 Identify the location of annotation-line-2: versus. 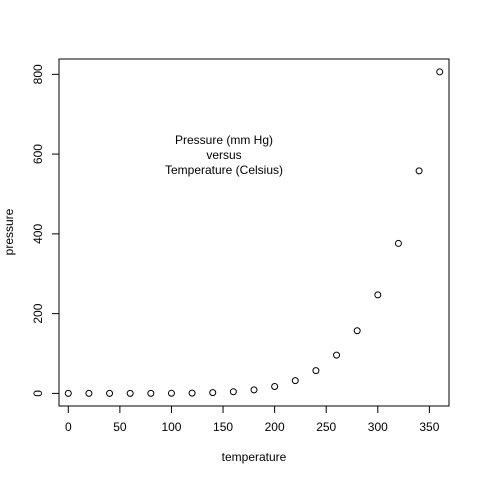
(223, 155).